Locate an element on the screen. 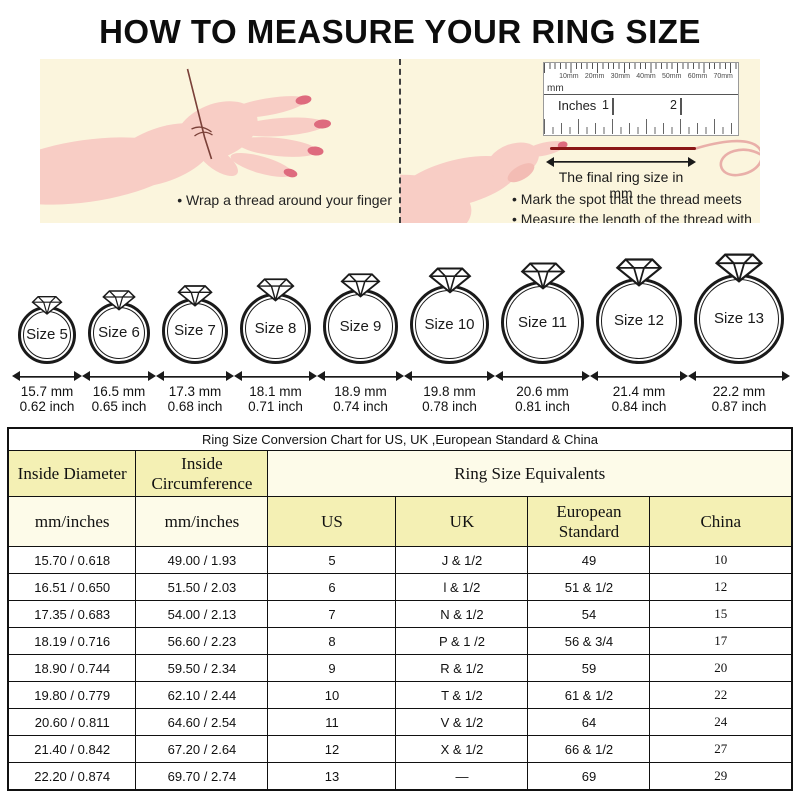 Image resolution: width=800 pixels, height=800 pixels. final-size-caption: The final ring size in mm is located at coordinates (621, 185).